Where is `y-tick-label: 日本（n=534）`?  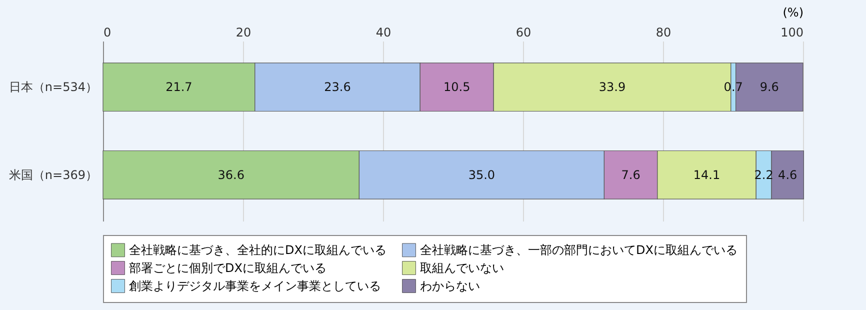
y-tick-label: 日本（n=534） is located at coordinates (53, 87).